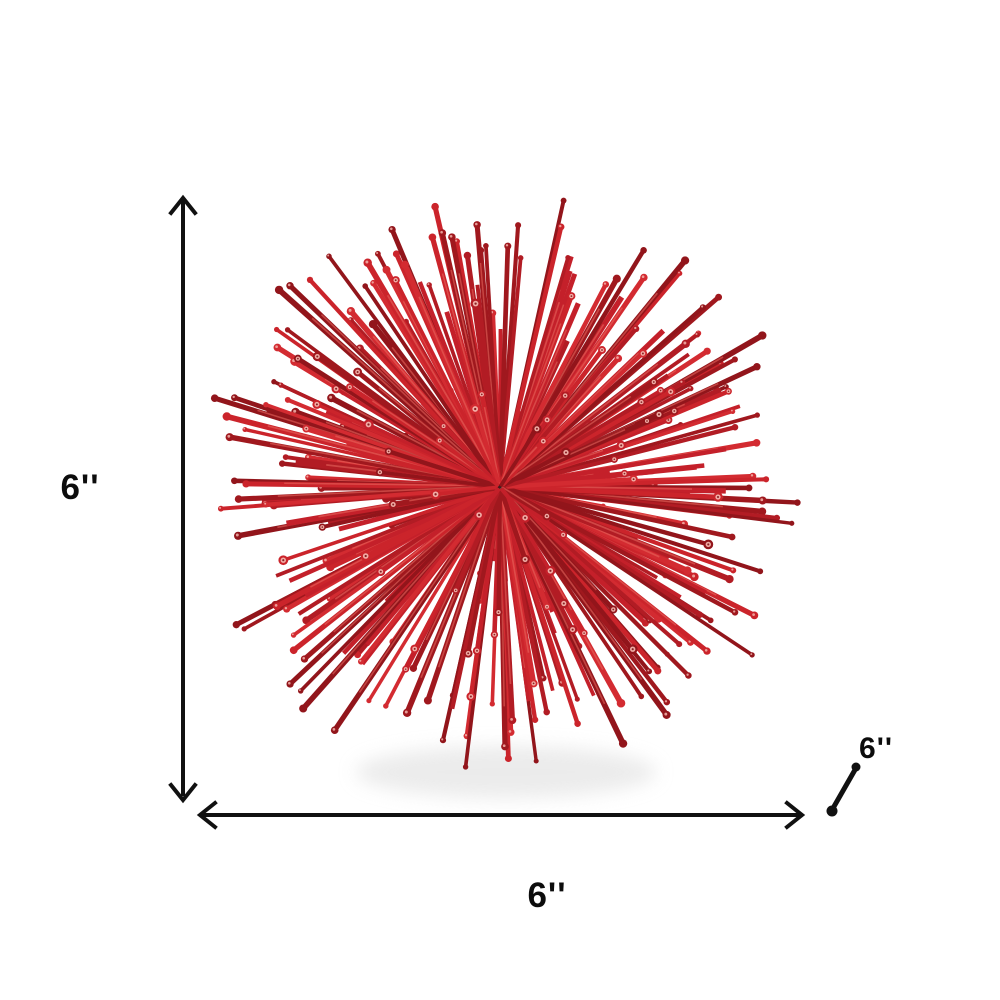  I want to click on depth-dimension-label: 6'', so click(876, 748).